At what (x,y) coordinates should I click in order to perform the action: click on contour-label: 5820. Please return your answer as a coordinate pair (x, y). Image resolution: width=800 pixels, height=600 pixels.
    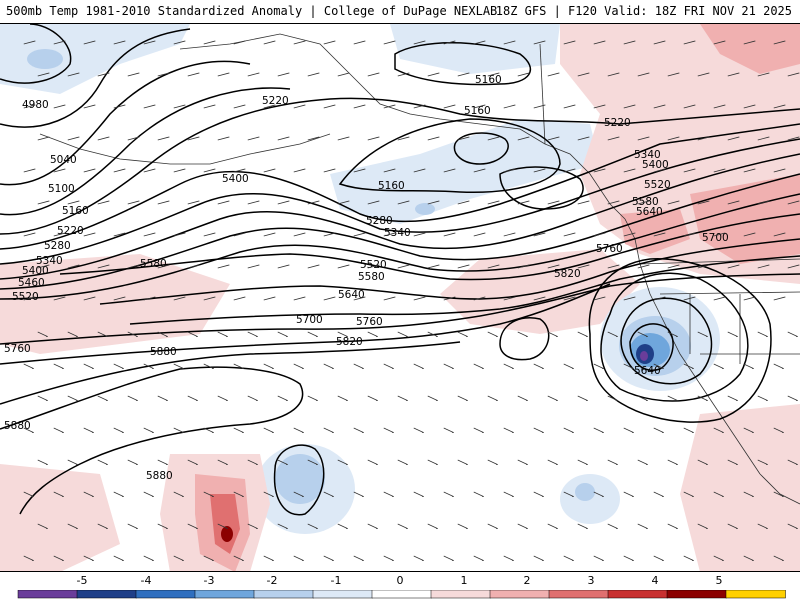
    Looking at the image, I should click on (567, 274).